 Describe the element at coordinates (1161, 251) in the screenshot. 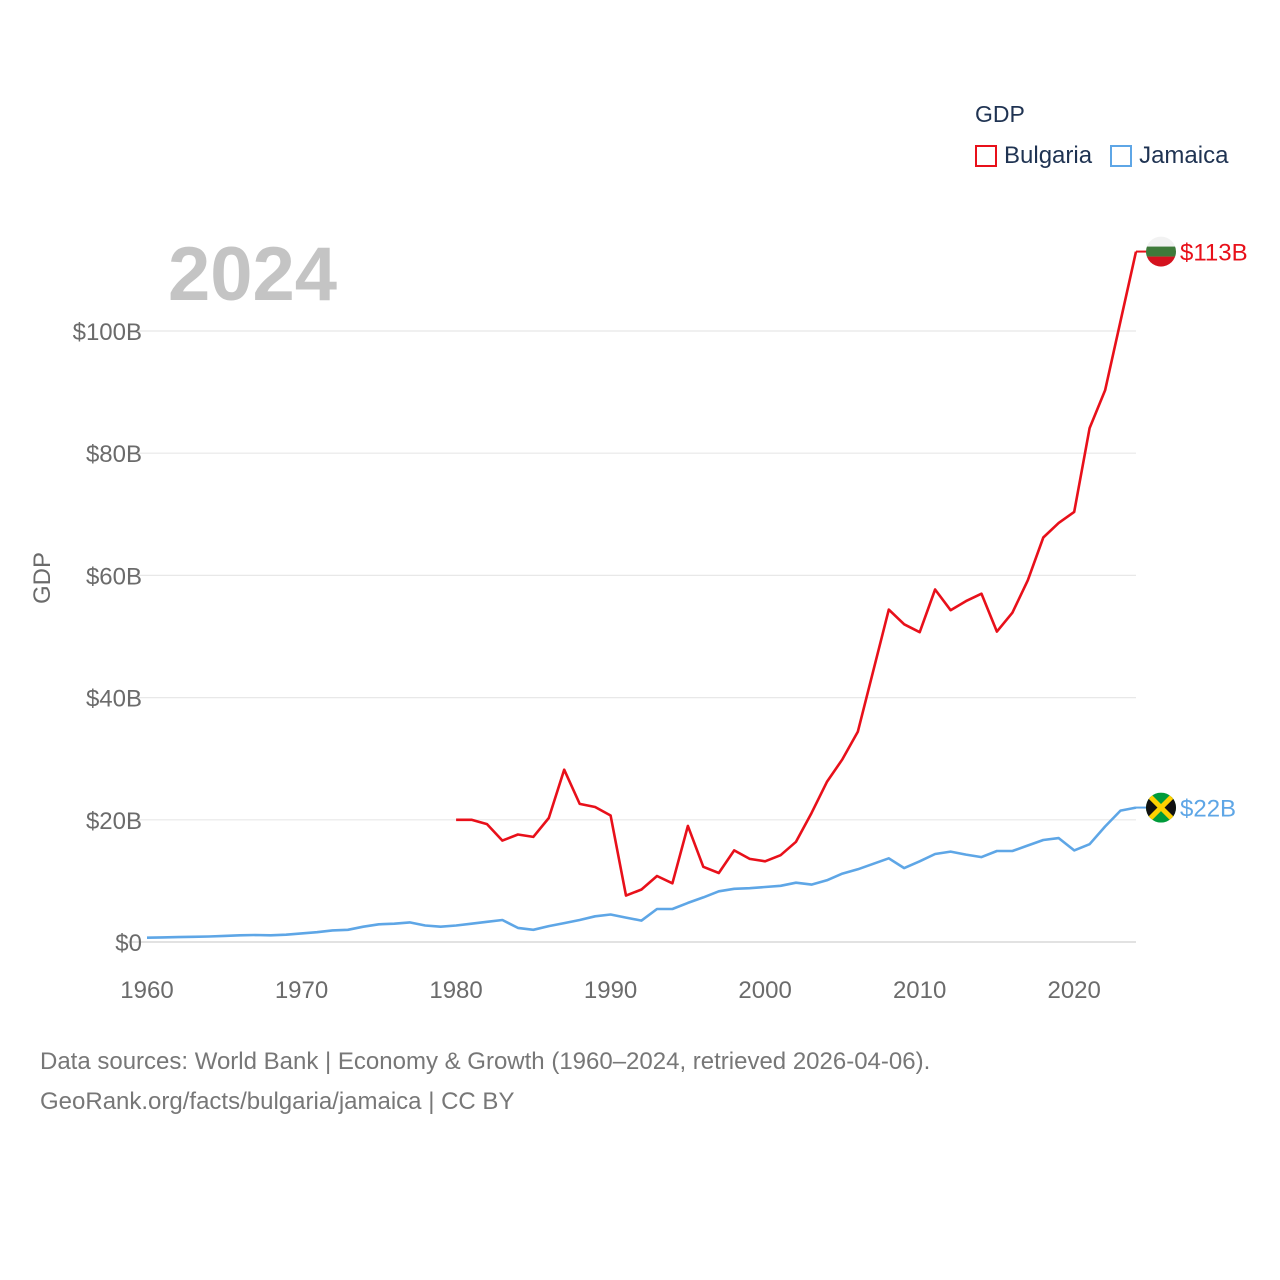

I see `bulgaria-flag-icon` at that location.